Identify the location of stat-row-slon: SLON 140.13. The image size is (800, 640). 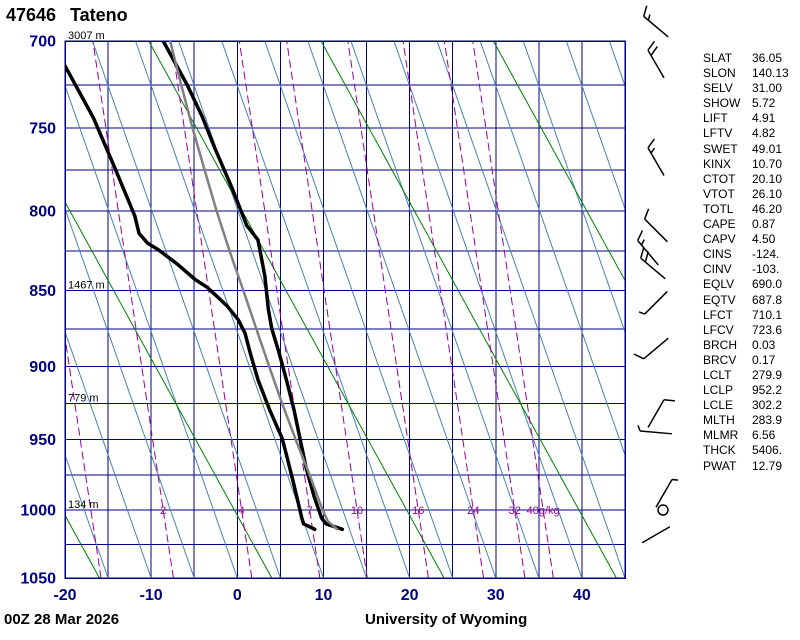
(746, 73).